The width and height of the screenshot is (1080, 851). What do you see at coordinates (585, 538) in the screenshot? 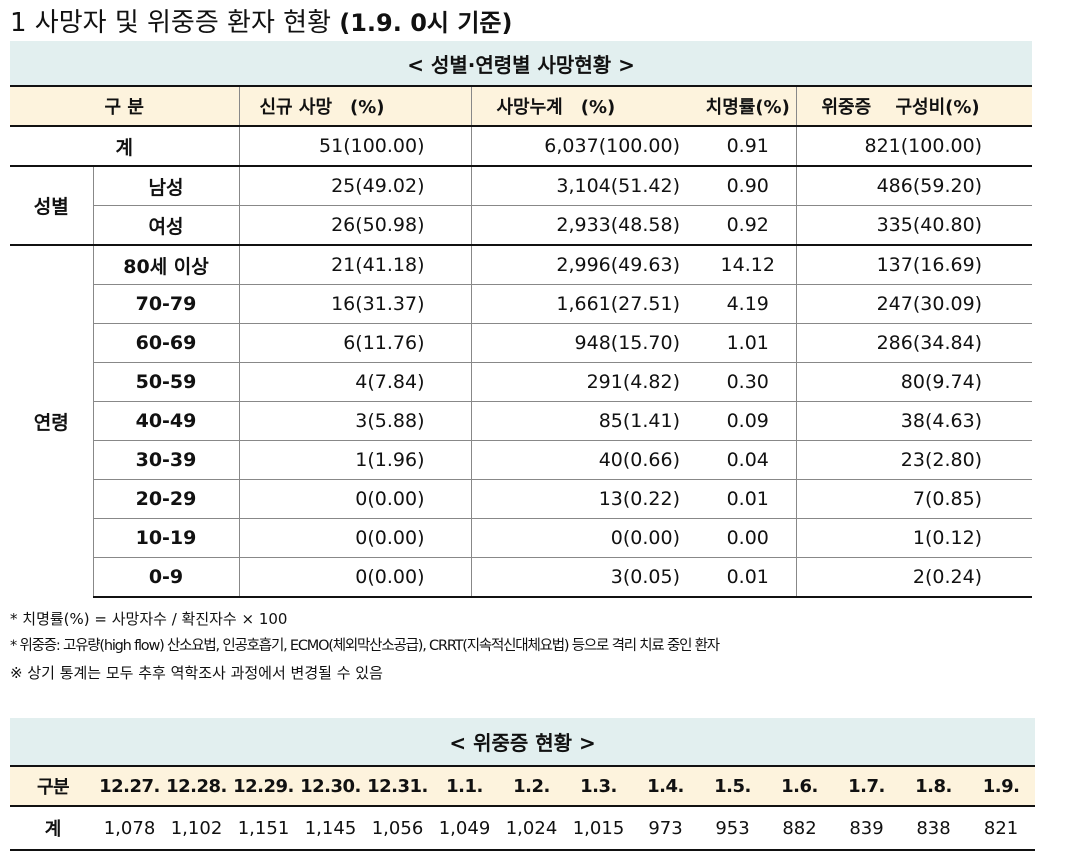
I see `cell-cum-deaths: 0(0.00)` at bounding box center [585, 538].